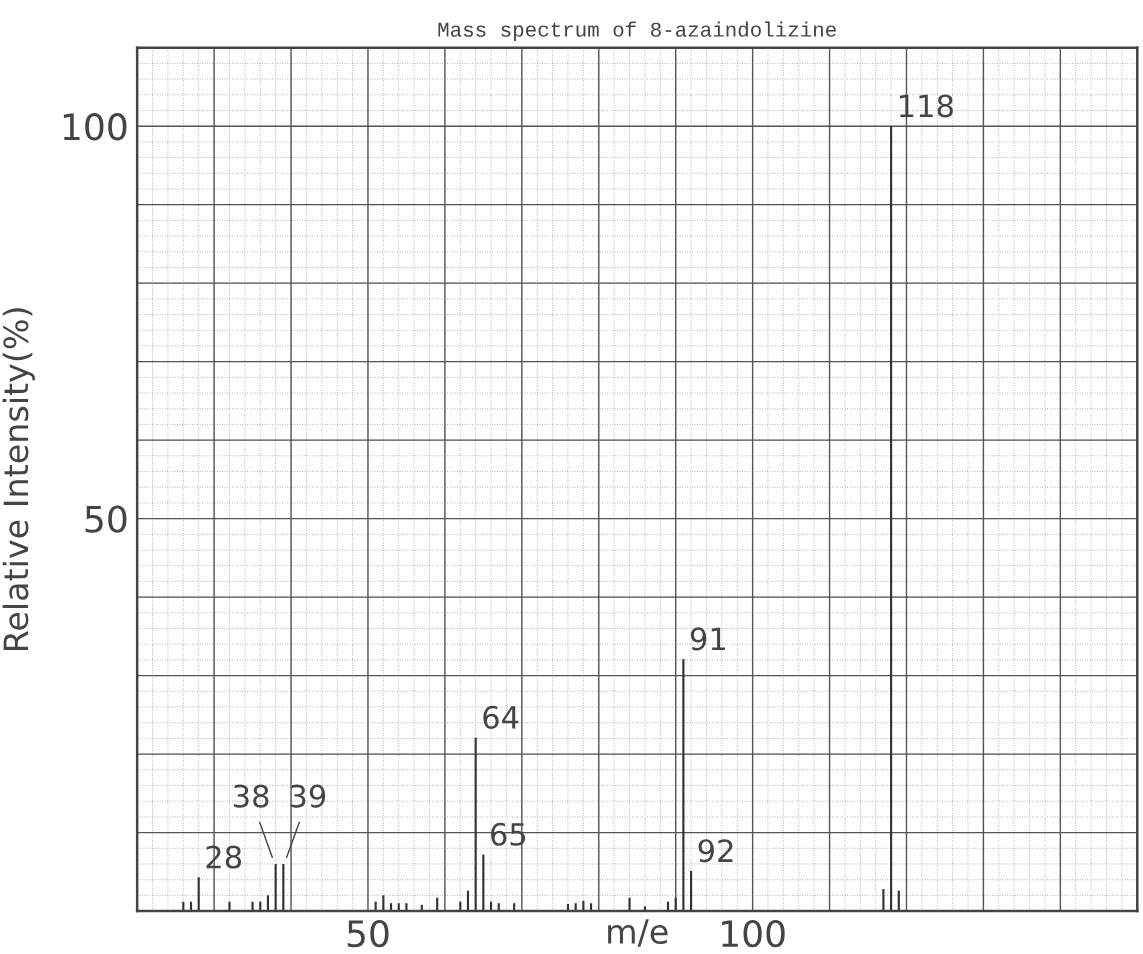 Image resolution: width=1143 pixels, height=954 pixels. What do you see at coordinates (715, 851) in the screenshot?
I see `annotation: 92` at bounding box center [715, 851].